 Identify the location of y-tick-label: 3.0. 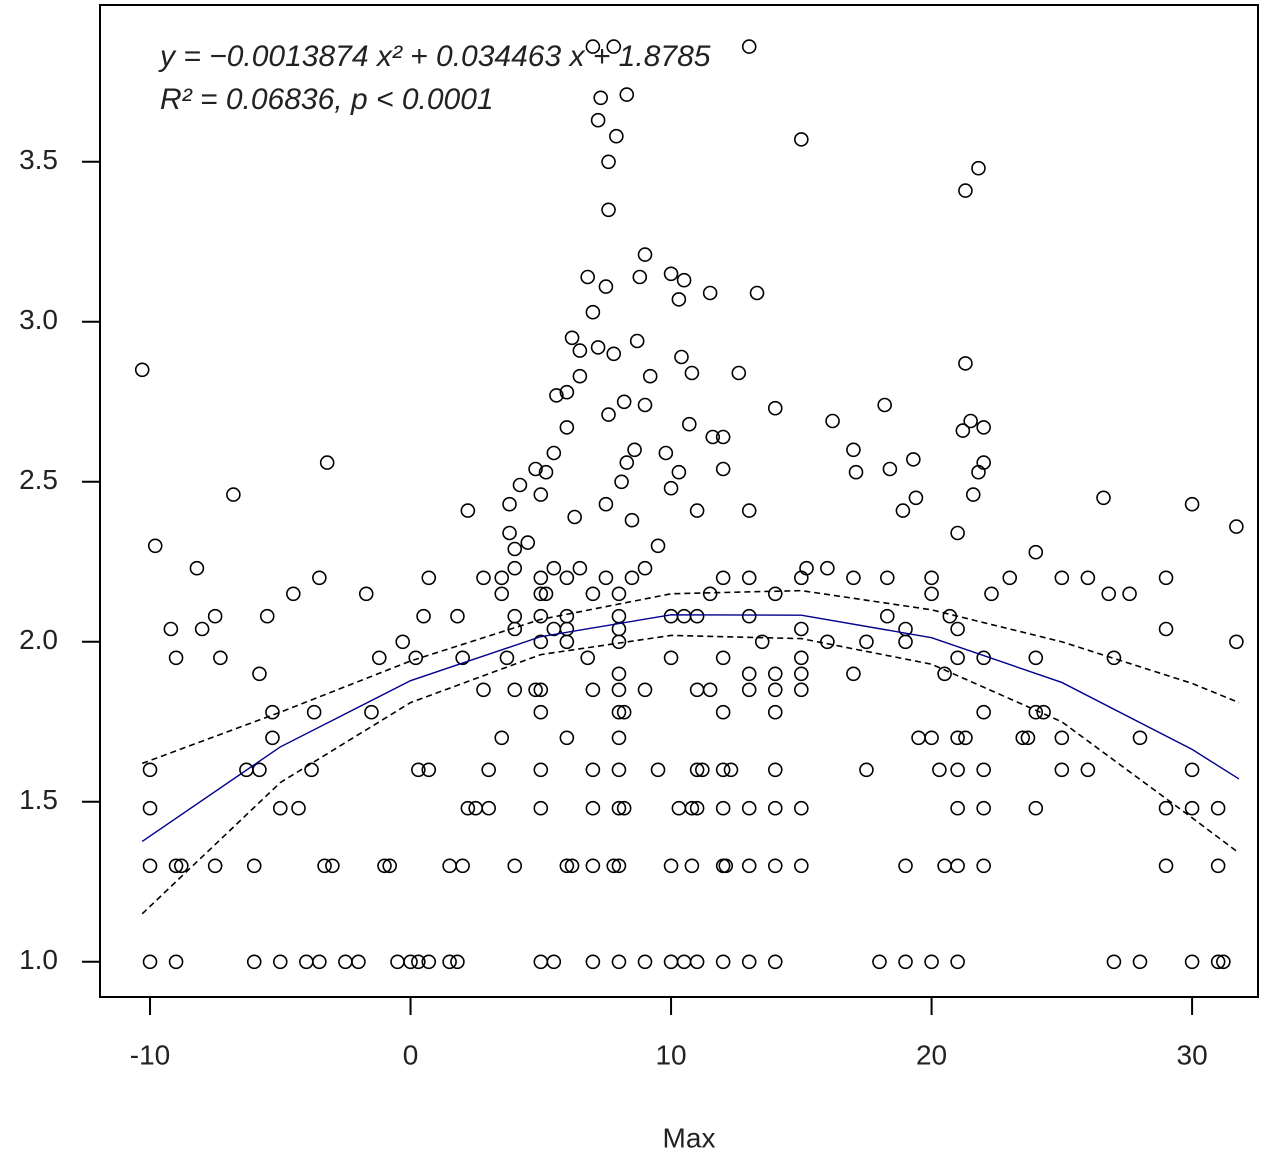
(38, 319).